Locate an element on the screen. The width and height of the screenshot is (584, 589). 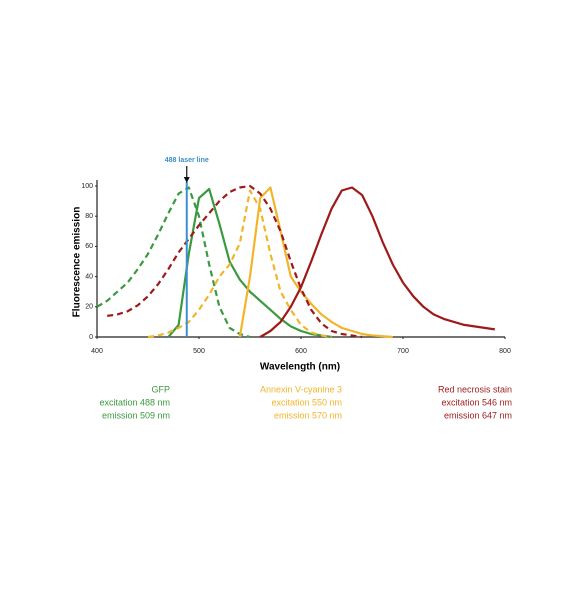
annotation: 488 laser line is located at coordinates (187, 160).